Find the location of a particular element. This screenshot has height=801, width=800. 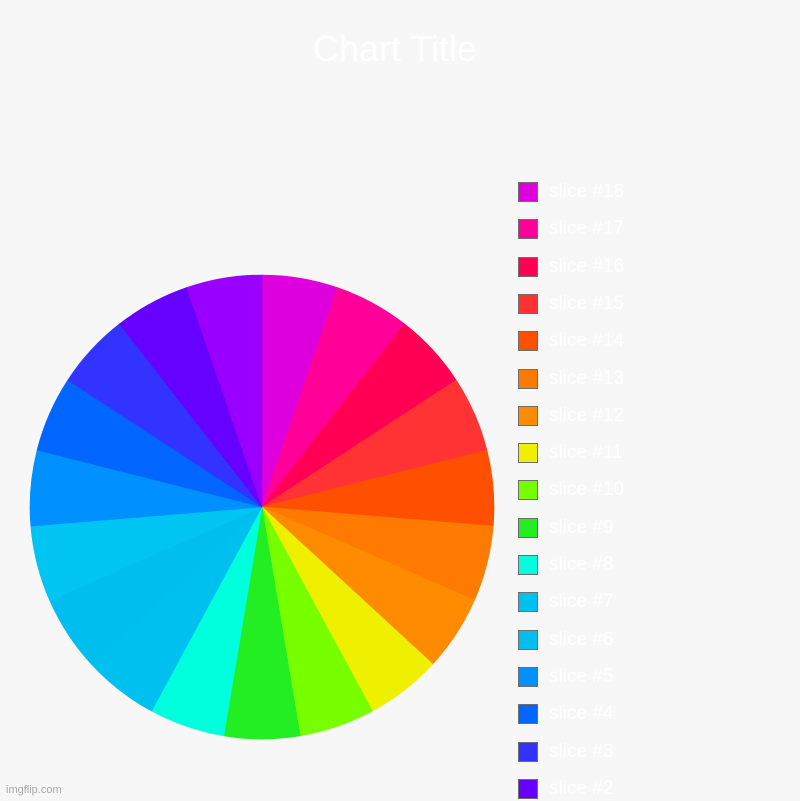

legend-item-15: slice #15 is located at coordinates (571, 304).